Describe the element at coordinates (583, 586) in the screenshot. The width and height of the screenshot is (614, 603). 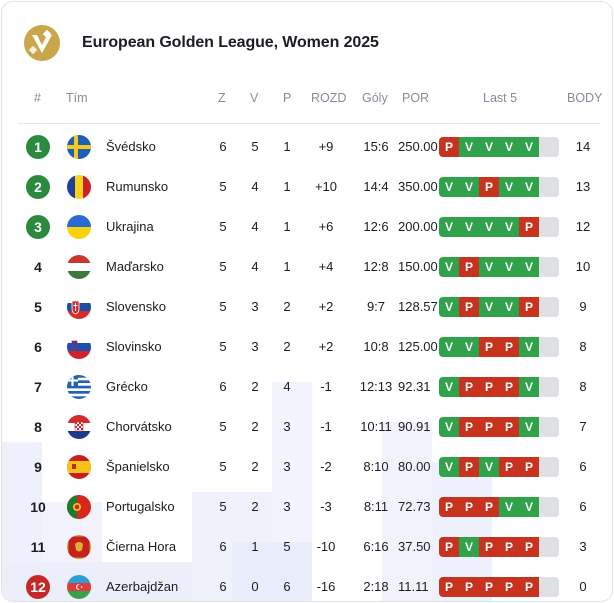
I see `points-value: 0` at that location.